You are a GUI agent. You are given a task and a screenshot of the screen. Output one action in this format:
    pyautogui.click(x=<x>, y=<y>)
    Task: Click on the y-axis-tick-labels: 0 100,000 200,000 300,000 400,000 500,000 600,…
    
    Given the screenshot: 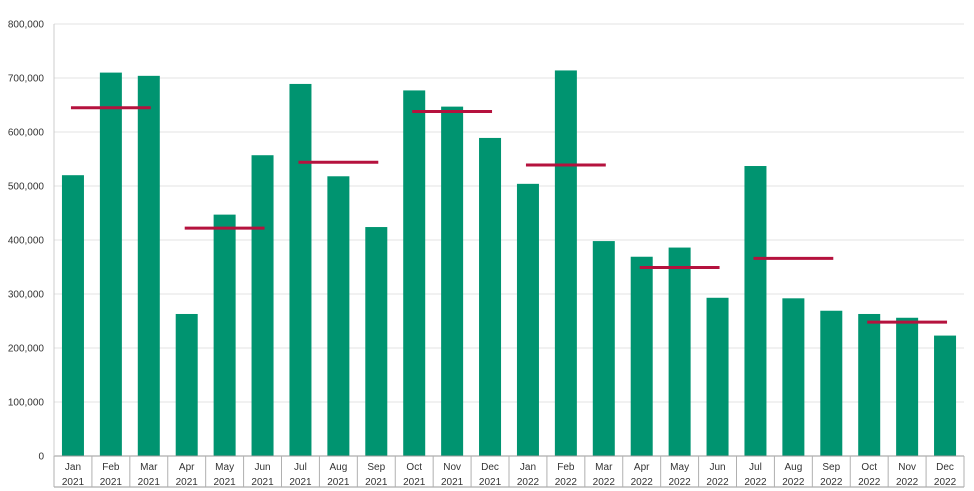 What is the action you would take?
    pyautogui.click(x=26, y=241)
    